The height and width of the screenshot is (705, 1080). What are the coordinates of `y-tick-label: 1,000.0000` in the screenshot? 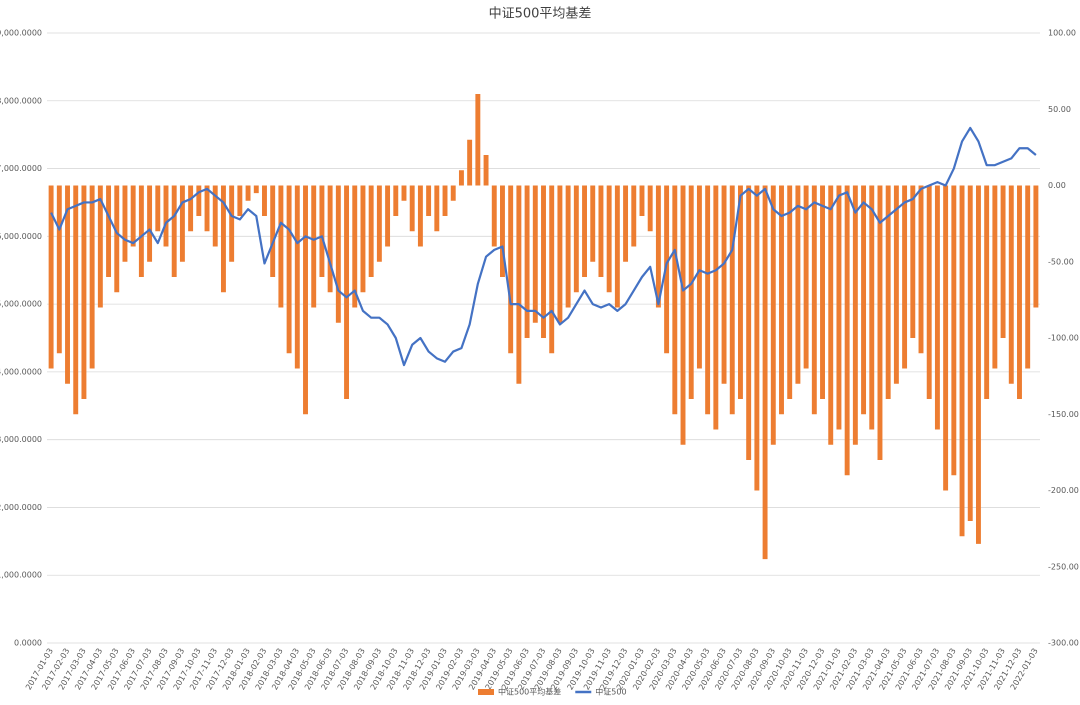 It's located at (21, 575).